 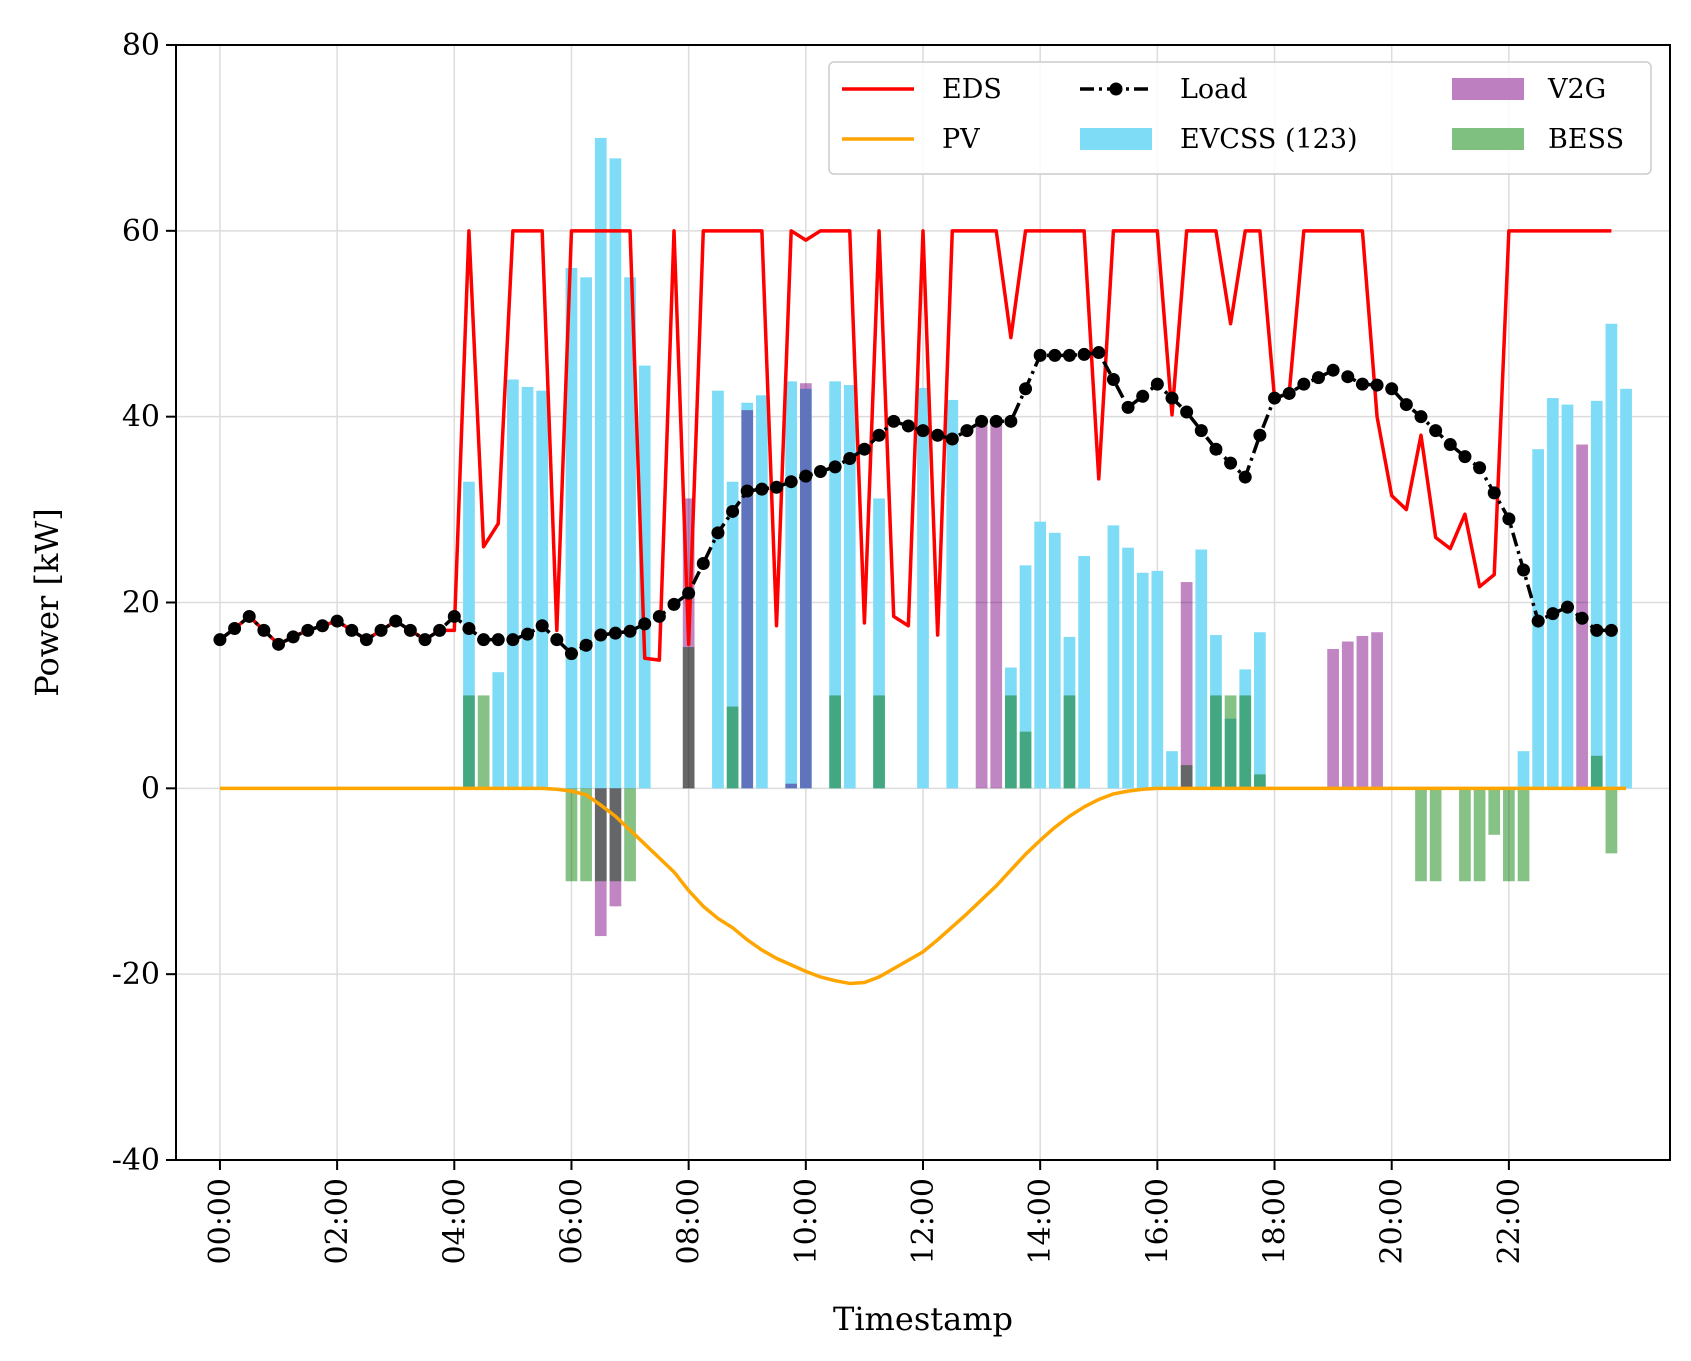 I want to click on x-tick-label: 14:00, so click(x=1040, y=1221).